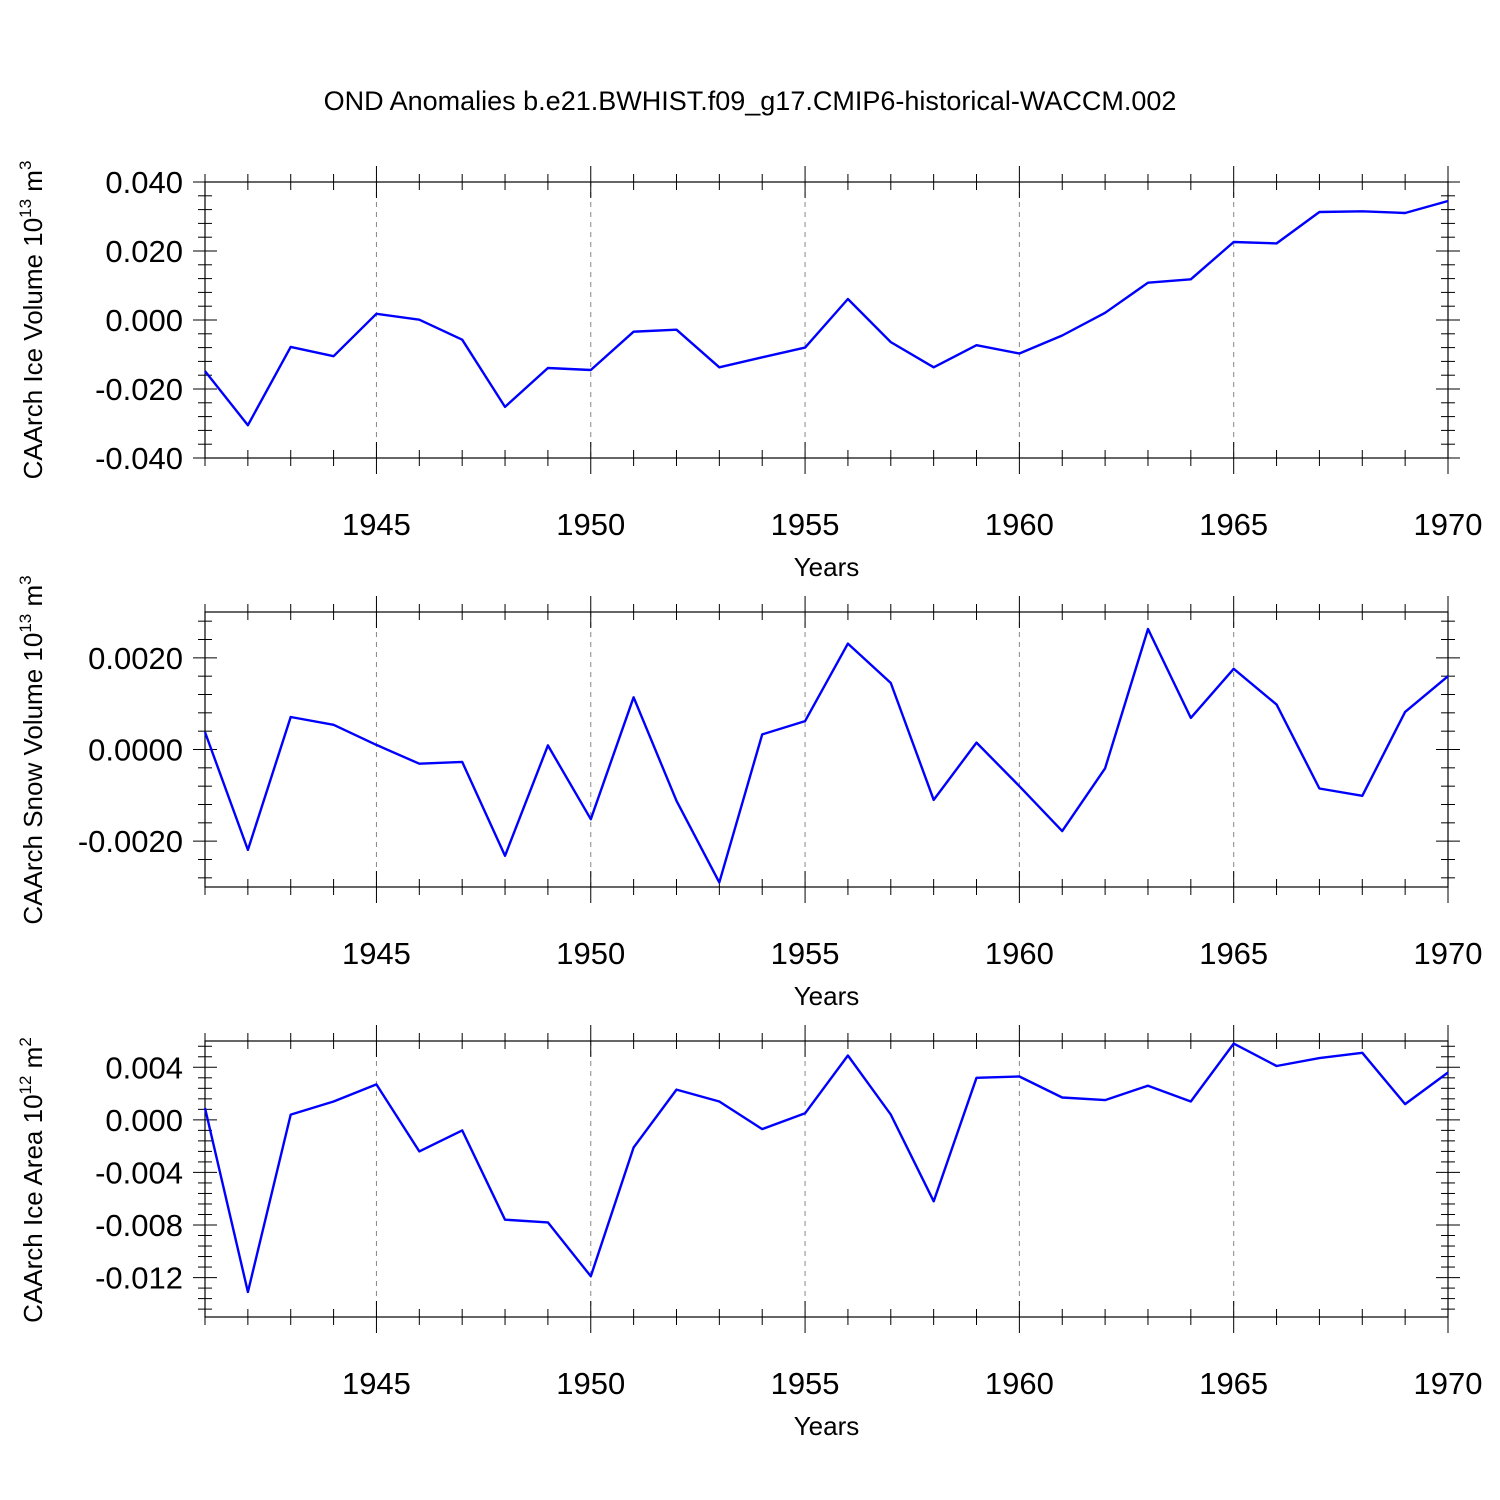 The width and height of the screenshot is (1500, 1500). What do you see at coordinates (144, 182) in the screenshot?
I see `y-tick-label: 0.040` at bounding box center [144, 182].